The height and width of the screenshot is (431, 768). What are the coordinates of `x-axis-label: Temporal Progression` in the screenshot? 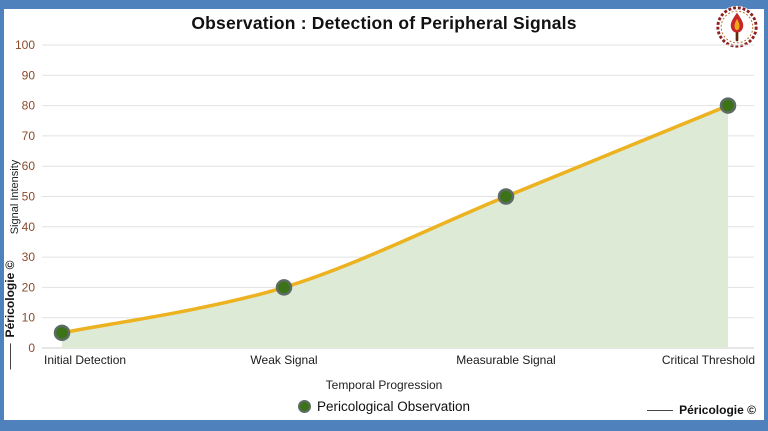 It's located at (384, 385).